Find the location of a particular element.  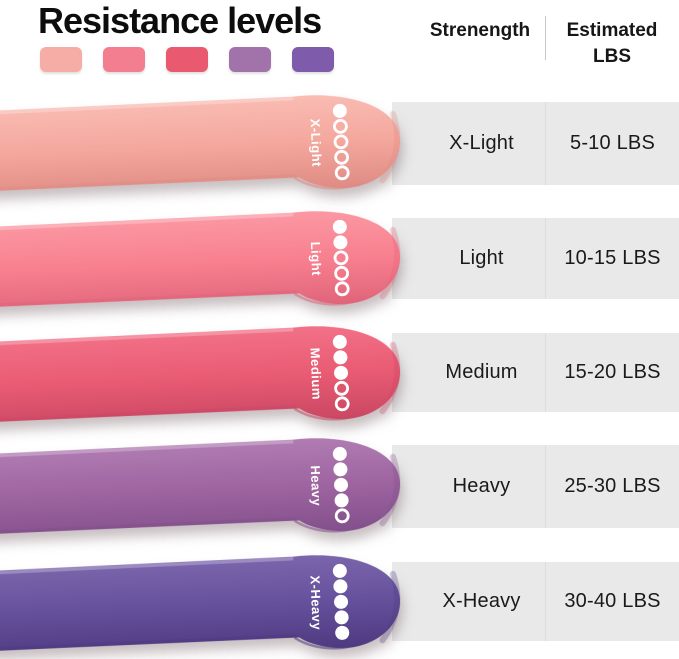

lbs-cell: 5-10 LBS is located at coordinates (612, 143).